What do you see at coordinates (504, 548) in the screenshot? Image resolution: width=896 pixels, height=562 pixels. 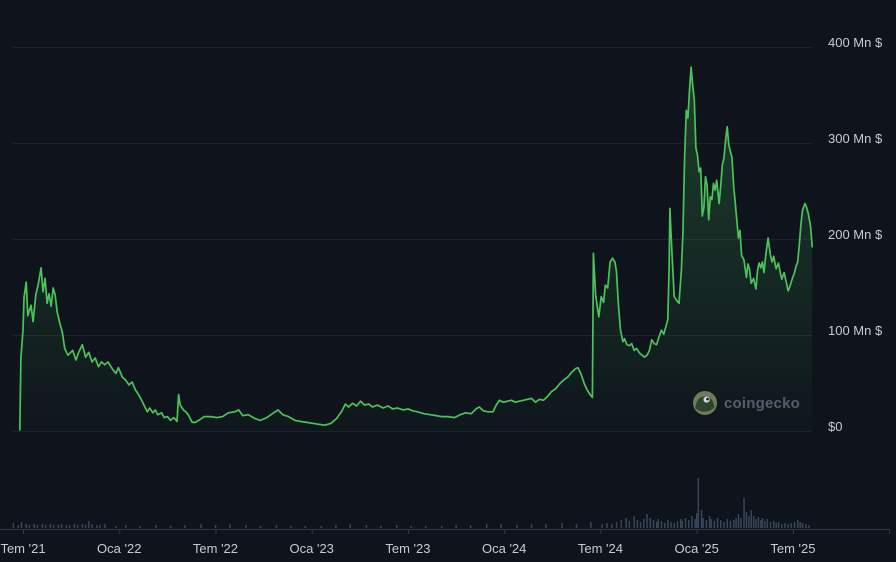 I see `x-axis-label: Oca '24` at bounding box center [504, 548].